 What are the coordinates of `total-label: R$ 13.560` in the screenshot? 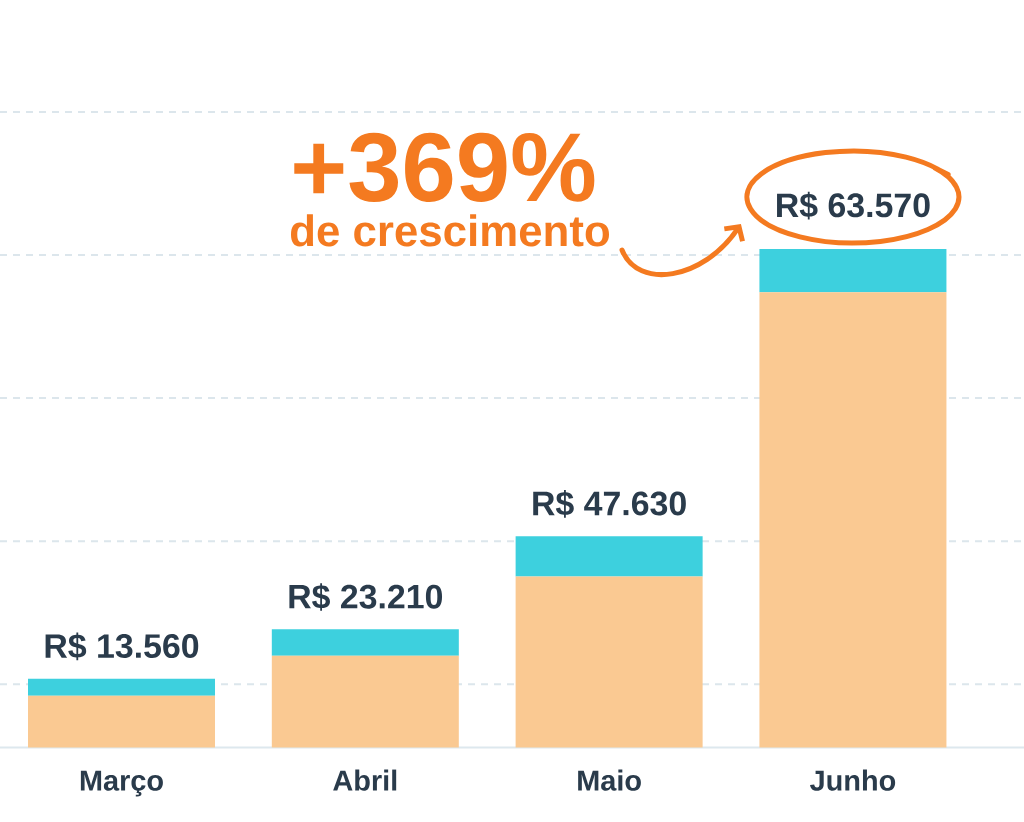 It's located at (122, 646).